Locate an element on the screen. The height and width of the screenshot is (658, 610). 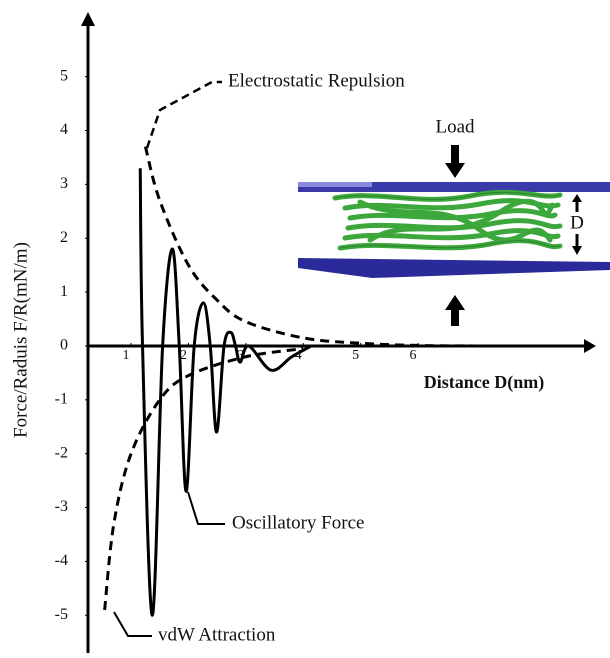
series-label: Electrostatic Repulsion is located at coordinates (316, 80).